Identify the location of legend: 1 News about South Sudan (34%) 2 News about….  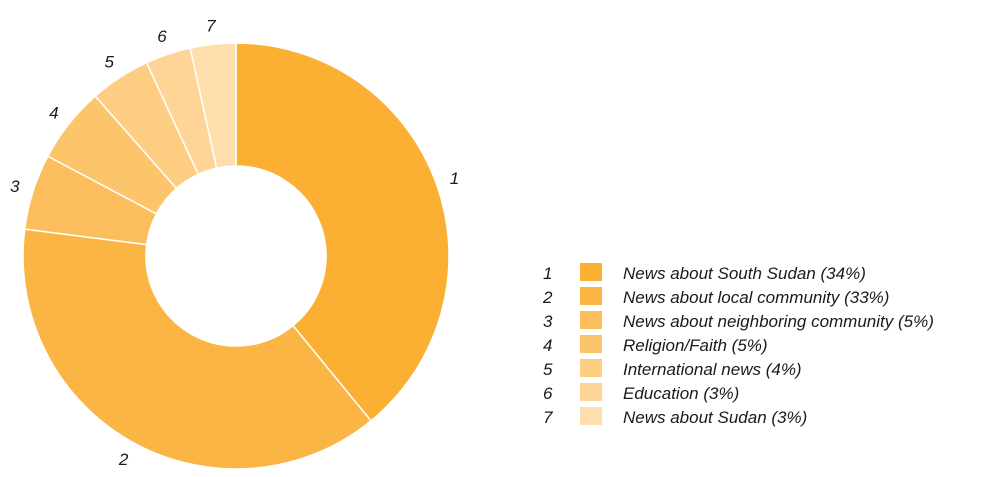
(738, 345).